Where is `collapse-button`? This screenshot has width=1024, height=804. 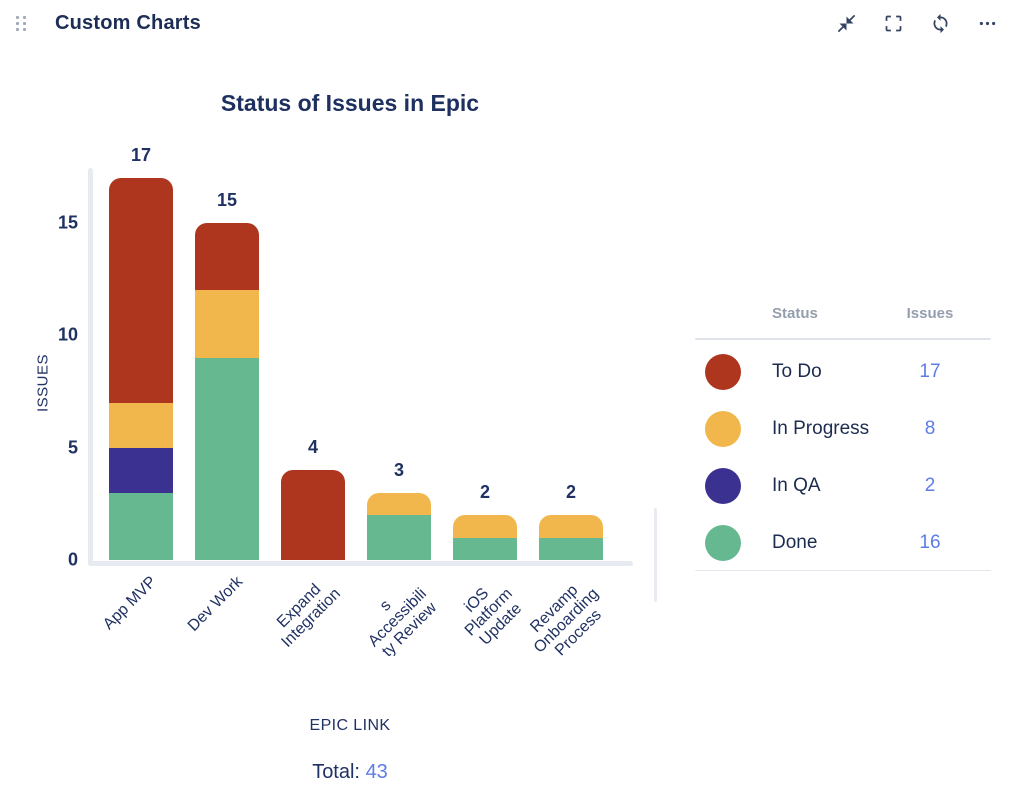
collapse-button is located at coordinates (846, 25).